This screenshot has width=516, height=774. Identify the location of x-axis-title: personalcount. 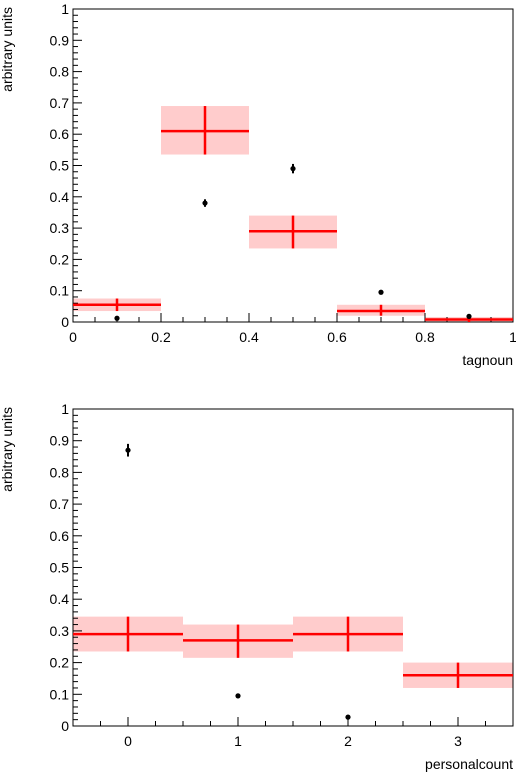
(469, 764).